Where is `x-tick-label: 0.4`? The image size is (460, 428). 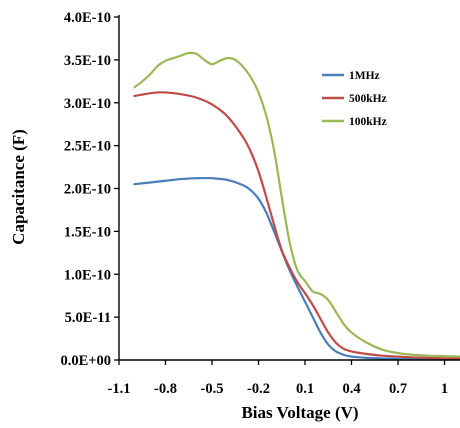
x-tick-label: 0.4 is located at coordinates (351, 389).